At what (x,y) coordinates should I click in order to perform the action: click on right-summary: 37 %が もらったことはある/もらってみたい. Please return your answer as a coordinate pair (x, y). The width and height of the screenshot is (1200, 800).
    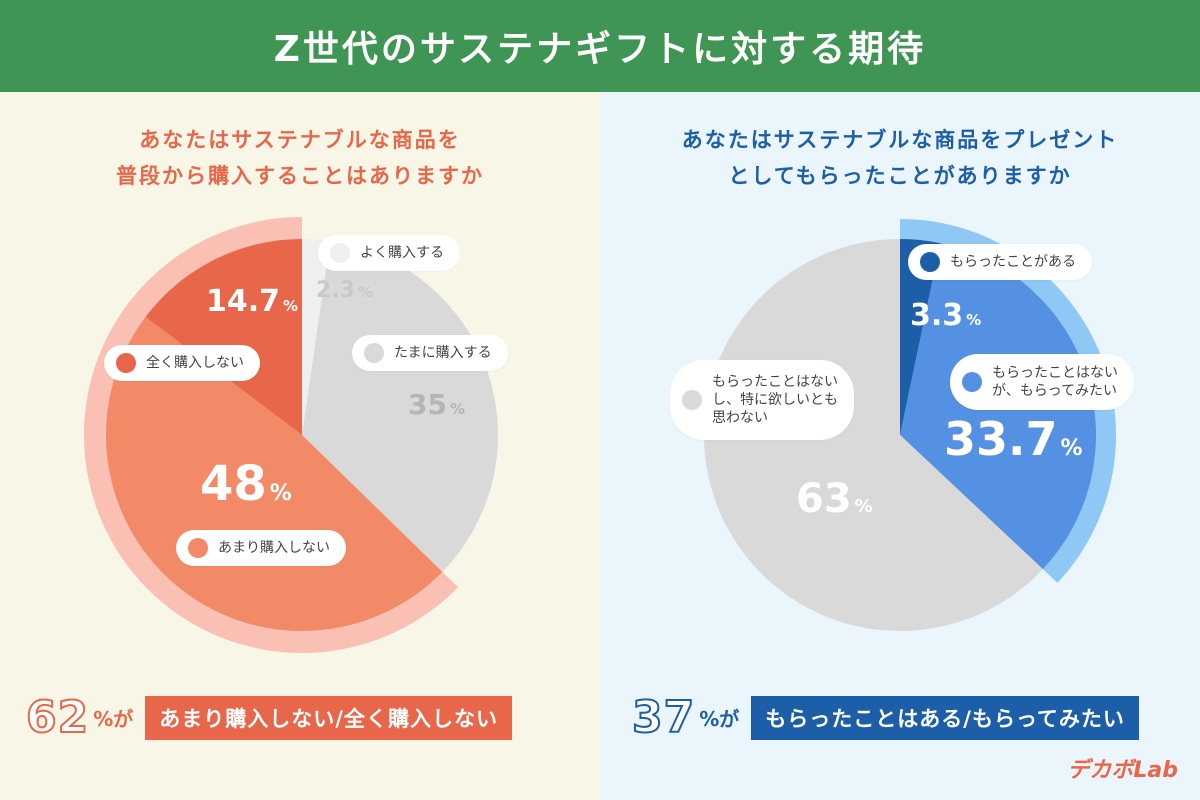
    Looking at the image, I should click on (885, 717).